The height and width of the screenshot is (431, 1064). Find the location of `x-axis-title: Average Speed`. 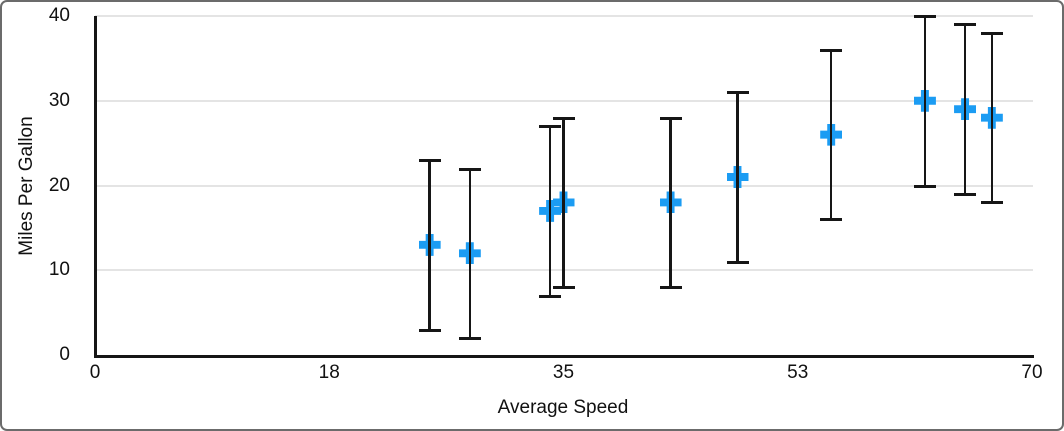

x-axis-title: Average Speed is located at coordinates (563, 407).